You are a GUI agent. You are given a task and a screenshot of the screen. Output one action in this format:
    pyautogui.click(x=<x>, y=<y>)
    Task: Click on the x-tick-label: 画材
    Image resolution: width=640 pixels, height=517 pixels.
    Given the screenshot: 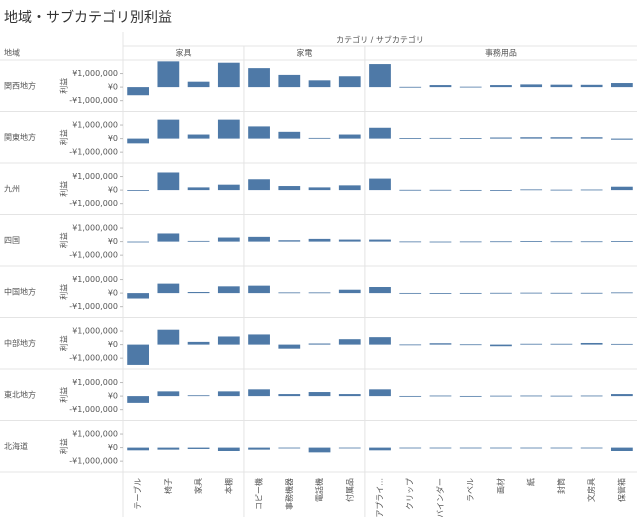 What is the action you would take?
    pyautogui.click(x=500, y=486)
    